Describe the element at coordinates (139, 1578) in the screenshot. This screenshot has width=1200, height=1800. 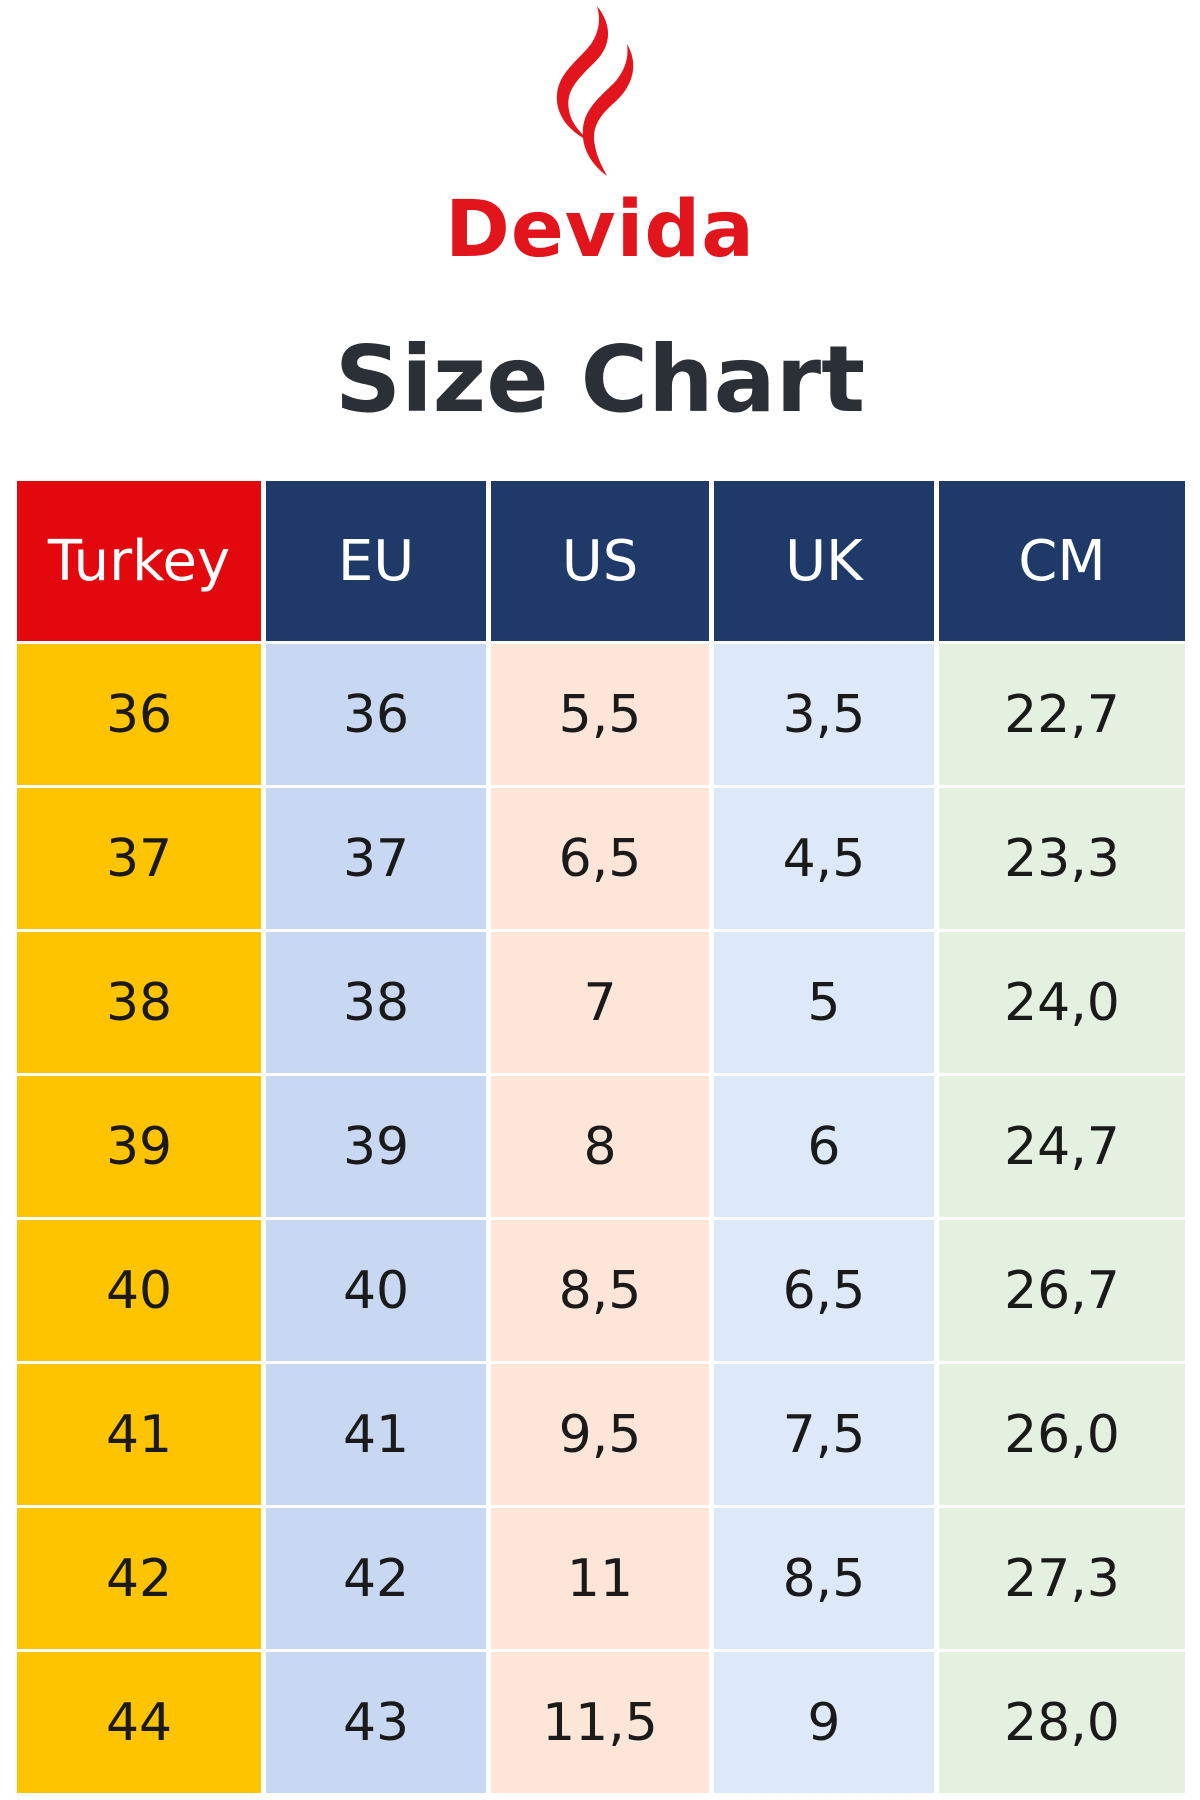
I see `cell-turkey: 42` at that location.